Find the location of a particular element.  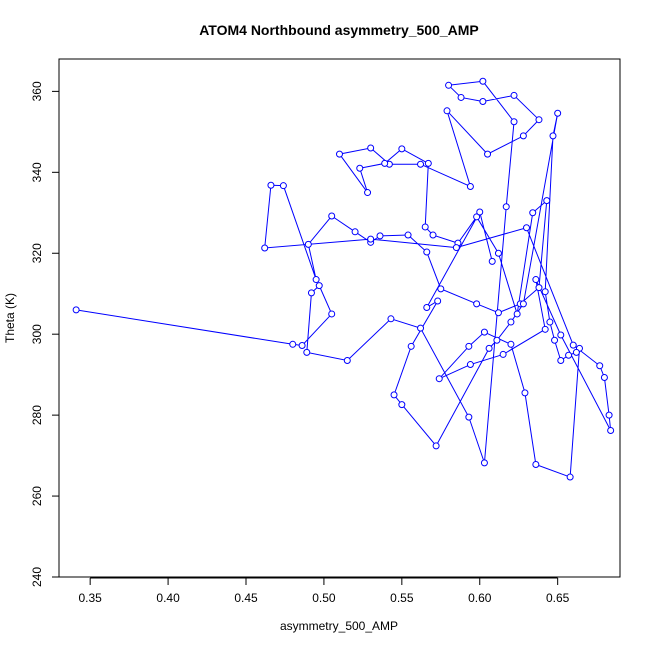

y-tick-label: 240 is located at coordinates (37, 577).